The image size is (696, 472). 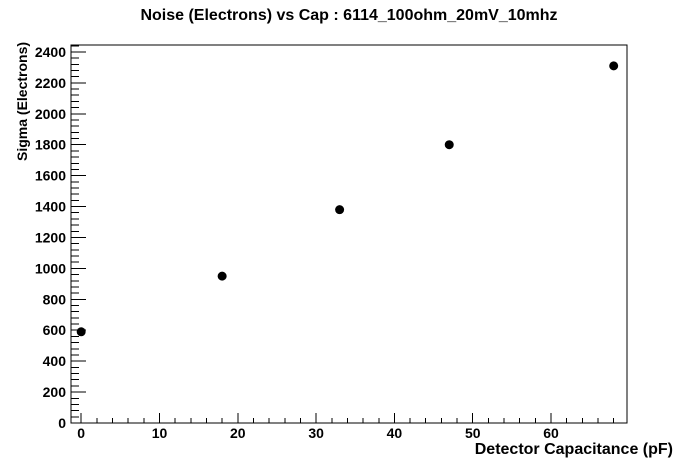 What do you see at coordinates (55, 299) in the screenshot?
I see `y-tick-label: 800` at bounding box center [55, 299].